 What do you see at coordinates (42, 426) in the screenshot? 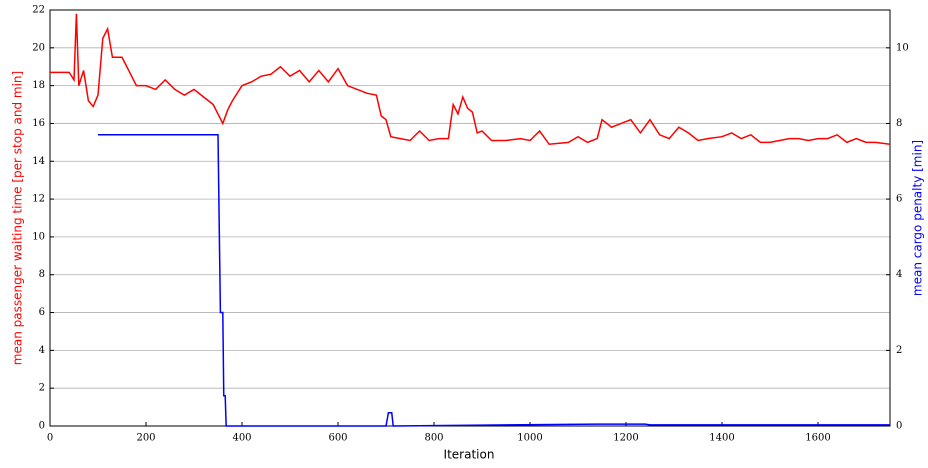
I see `y-tick-label: 0` at bounding box center [42, 426].